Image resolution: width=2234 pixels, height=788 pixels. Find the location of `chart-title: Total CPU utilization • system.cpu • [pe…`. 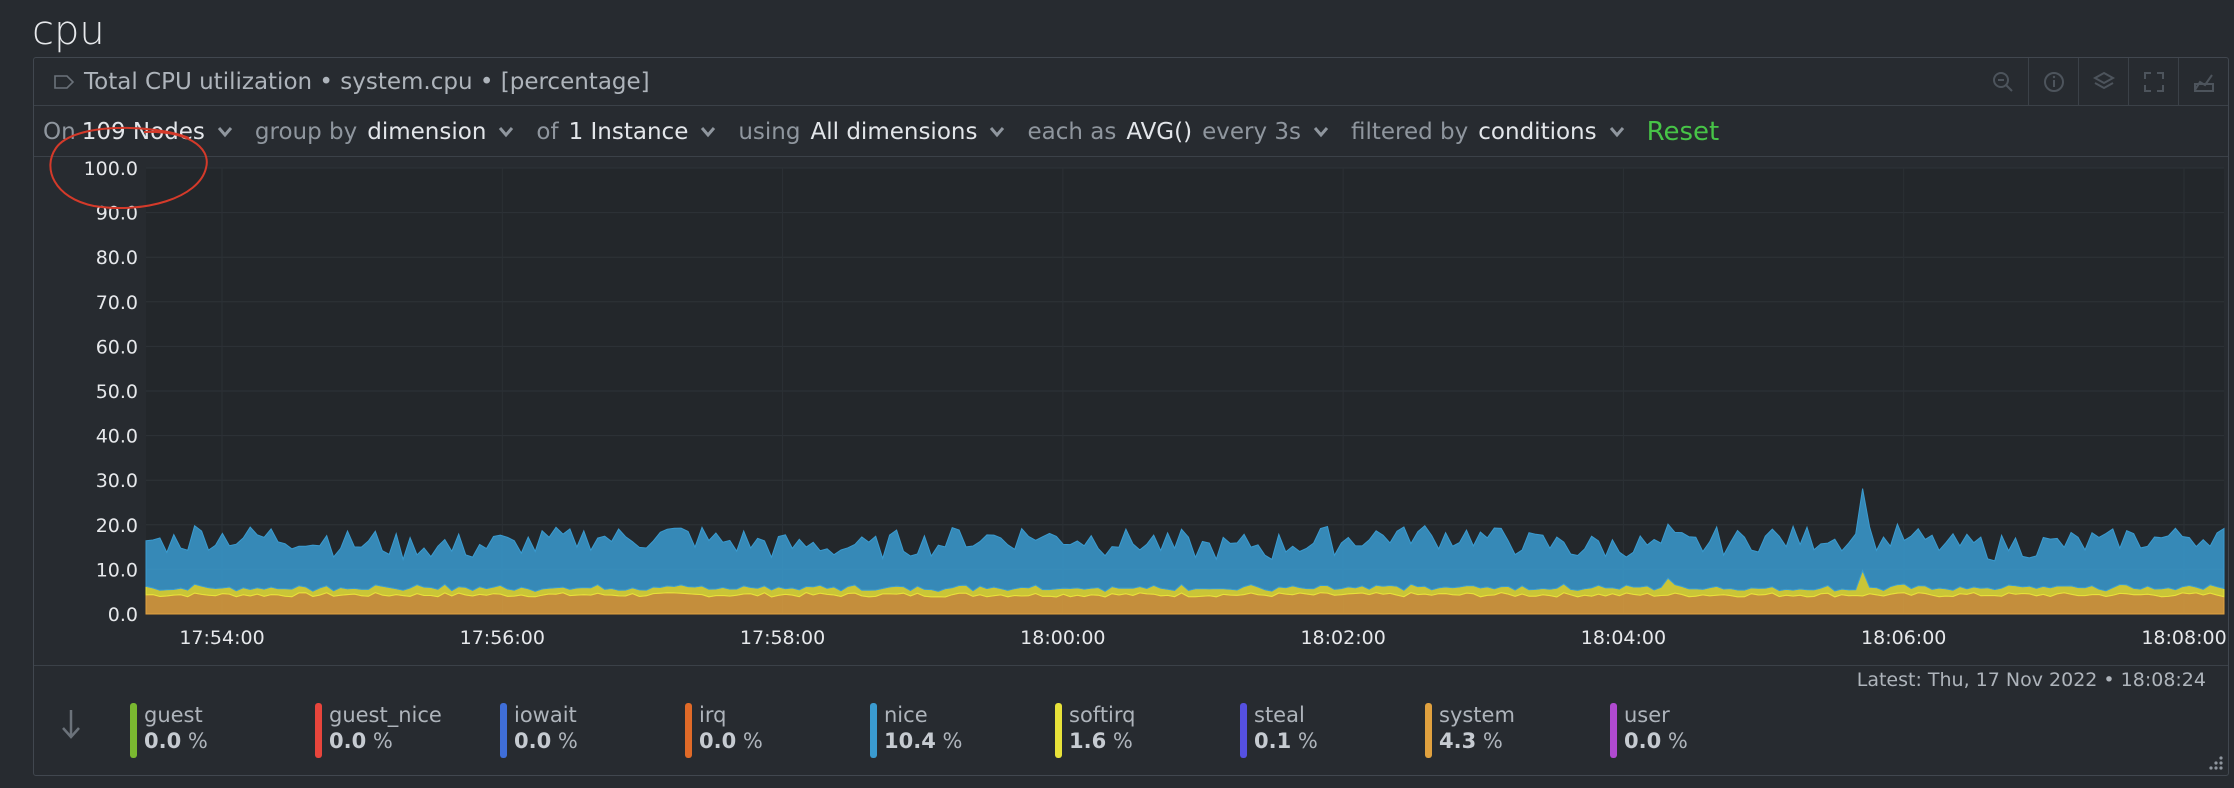

chart-title: Total CPU utilization • system.cpu • [pe… is located at coordinates (367, 81).